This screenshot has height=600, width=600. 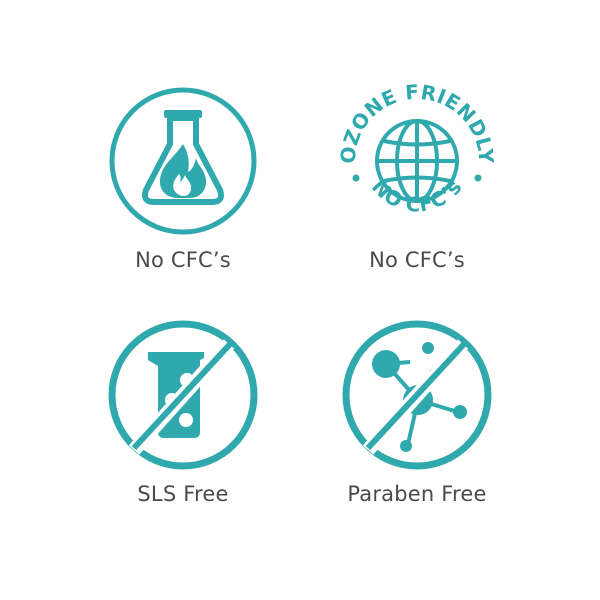 I want to click on flask-flame-icon, so click(x=183, y=161).